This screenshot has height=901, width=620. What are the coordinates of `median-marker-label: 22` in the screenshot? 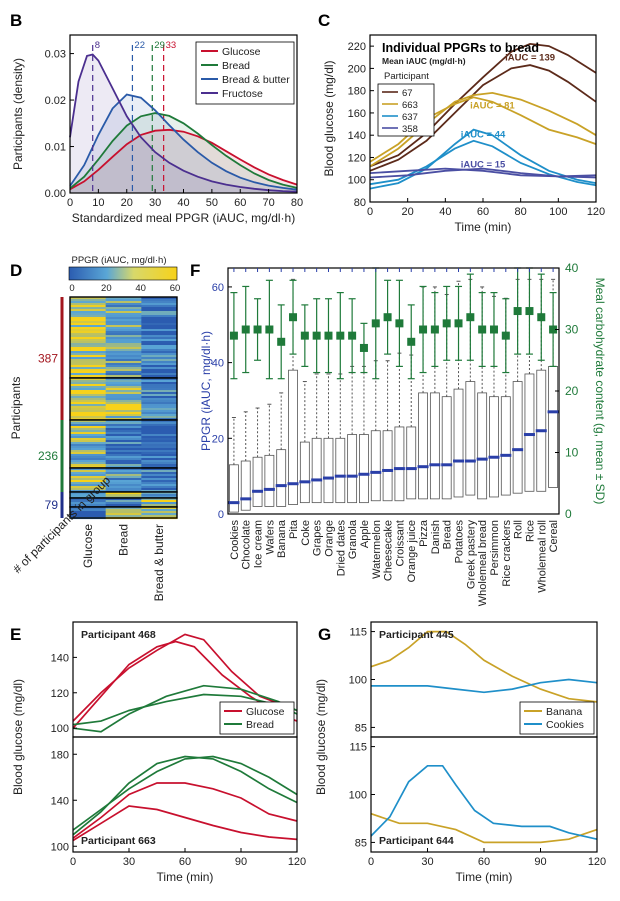 It's located at (139, 45).